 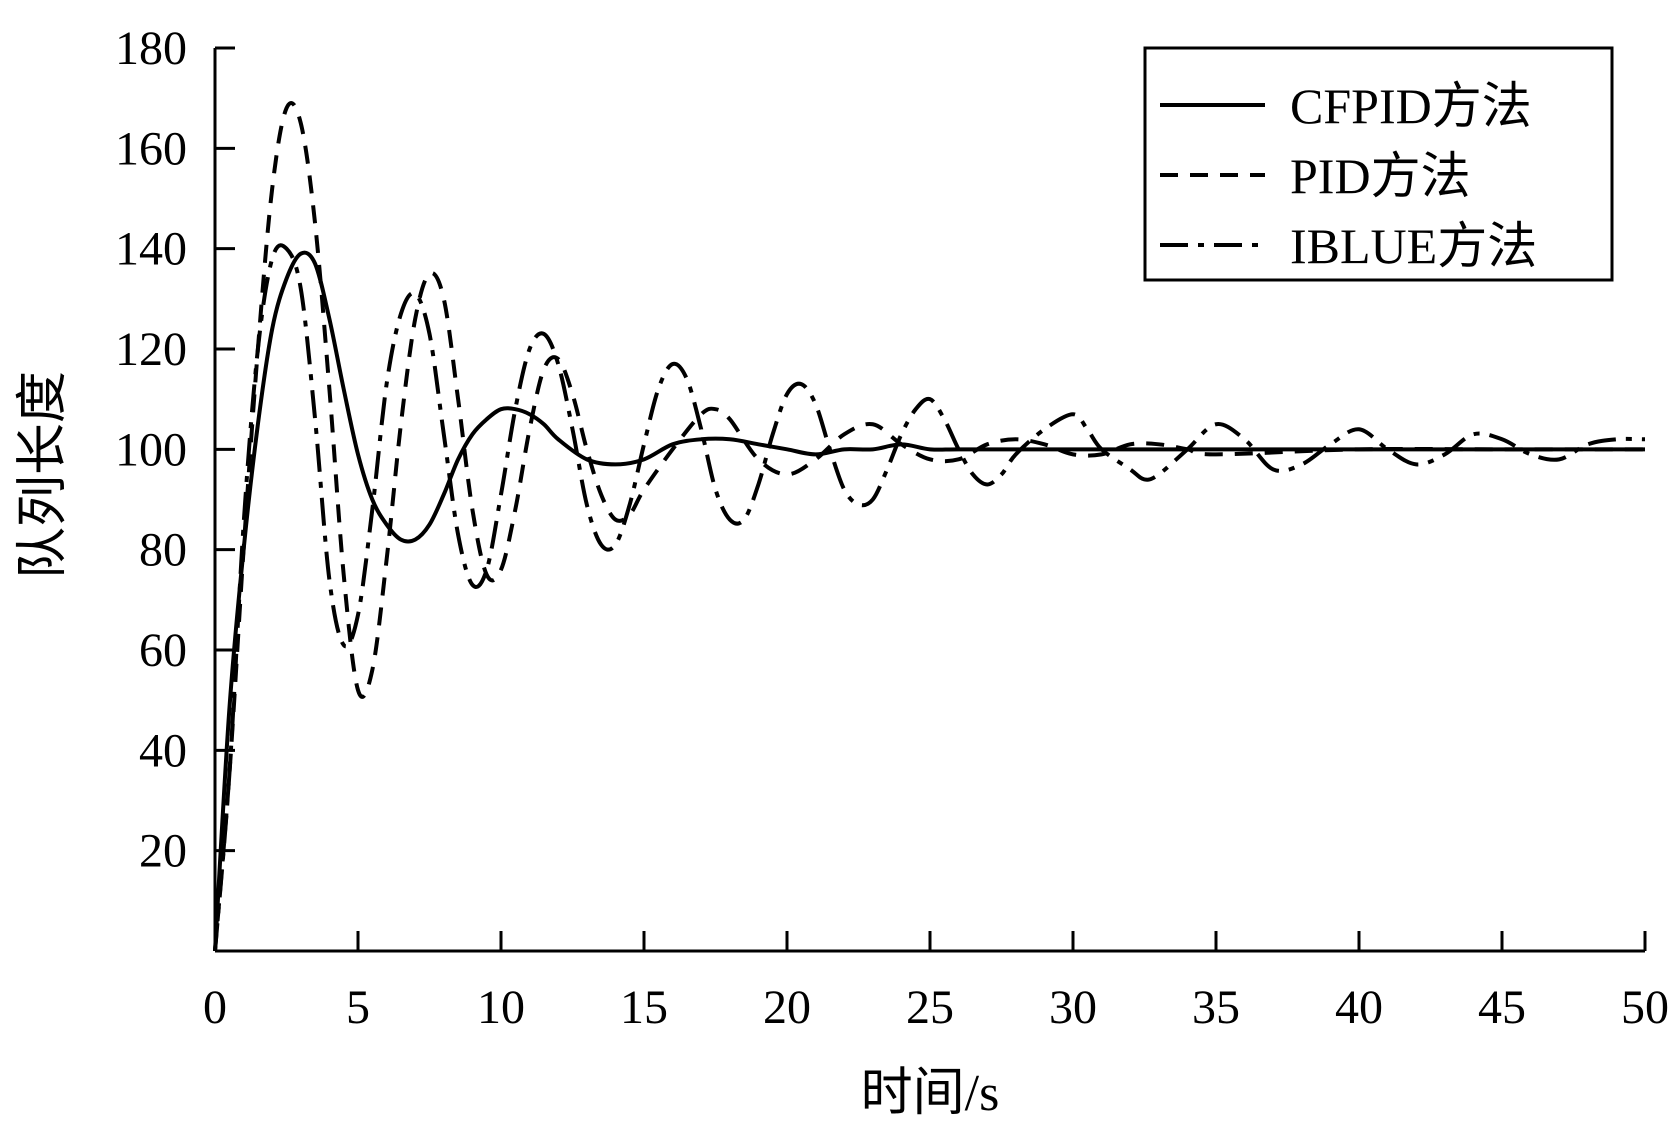 What do you see at coordinates (151, 249) in the screenshot?
I see `y-tick-label: 140` at bounding box center [151, 249].